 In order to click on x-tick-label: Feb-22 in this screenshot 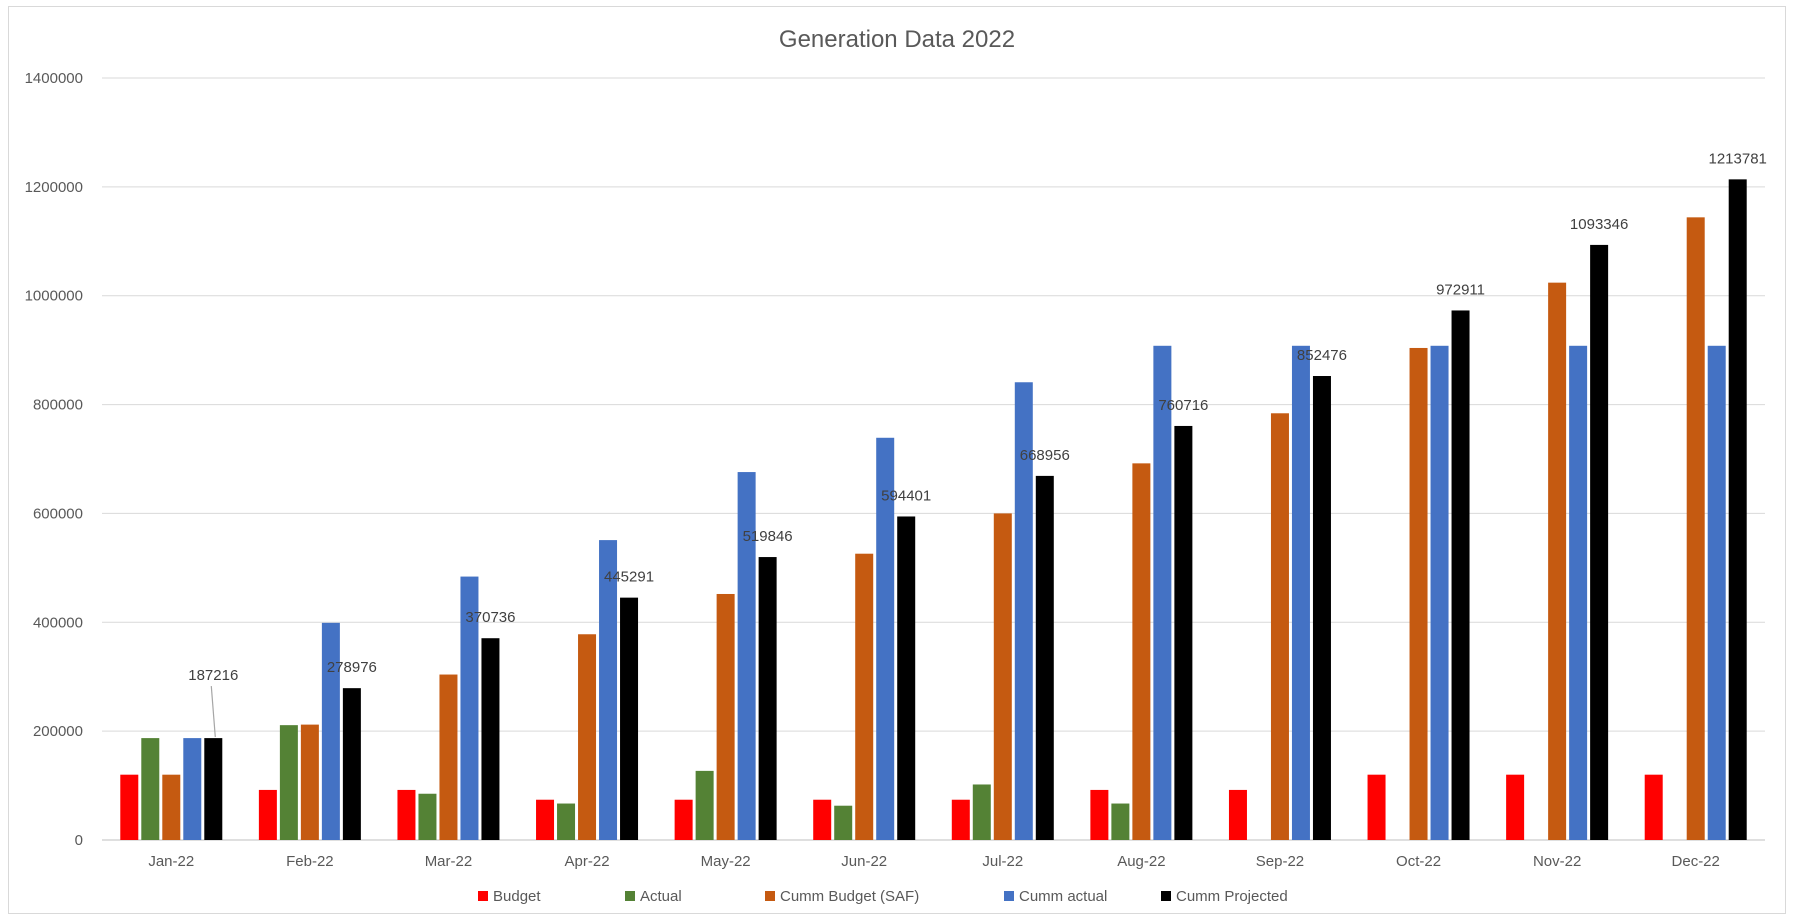, I will do `click(310, 861)`.